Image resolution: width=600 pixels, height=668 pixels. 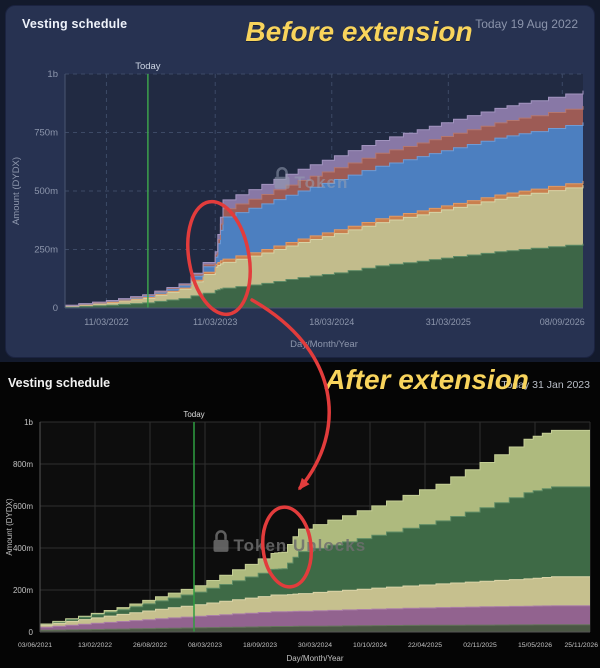 I want to click on x-tick-label: 10/10/2024, so click(x=370, y=645).